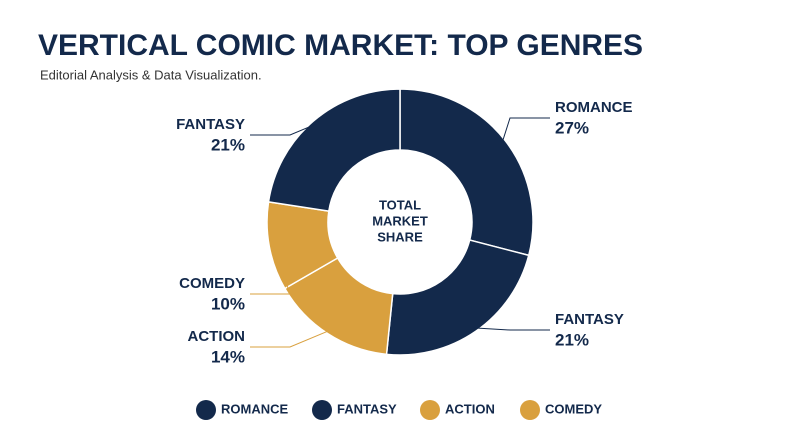 Image resolution: width=800 pixels, height=447 pixels. I want to click on segment-label: ACTION, so click(217, 336).